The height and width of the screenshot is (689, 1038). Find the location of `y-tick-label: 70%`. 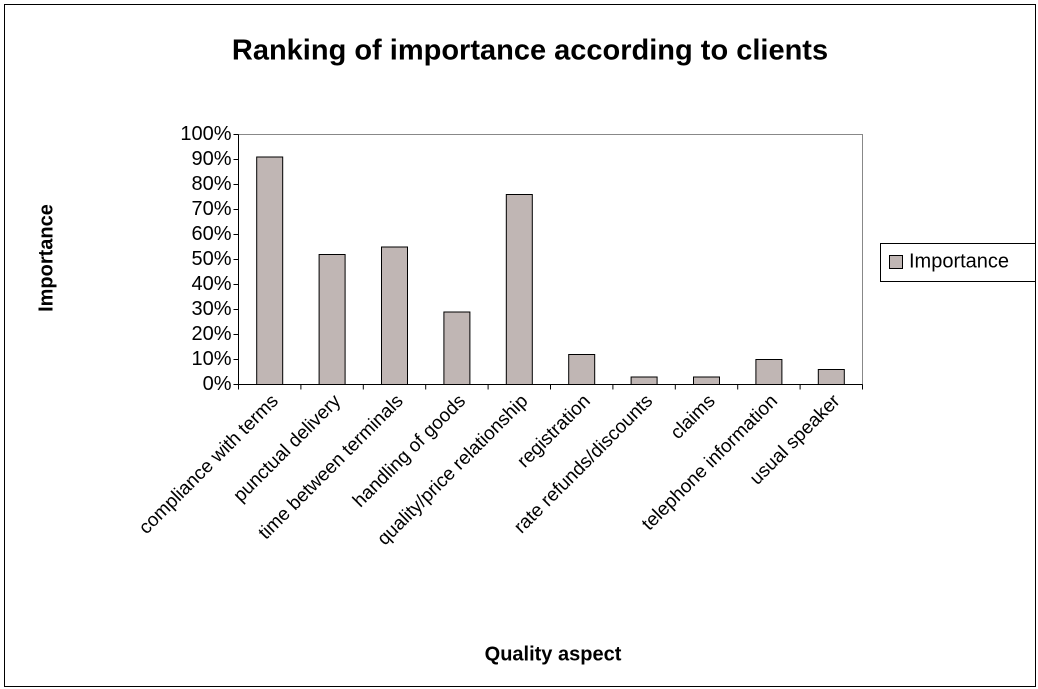

y-tick-label: 70% is located at coordinates (211, 209).